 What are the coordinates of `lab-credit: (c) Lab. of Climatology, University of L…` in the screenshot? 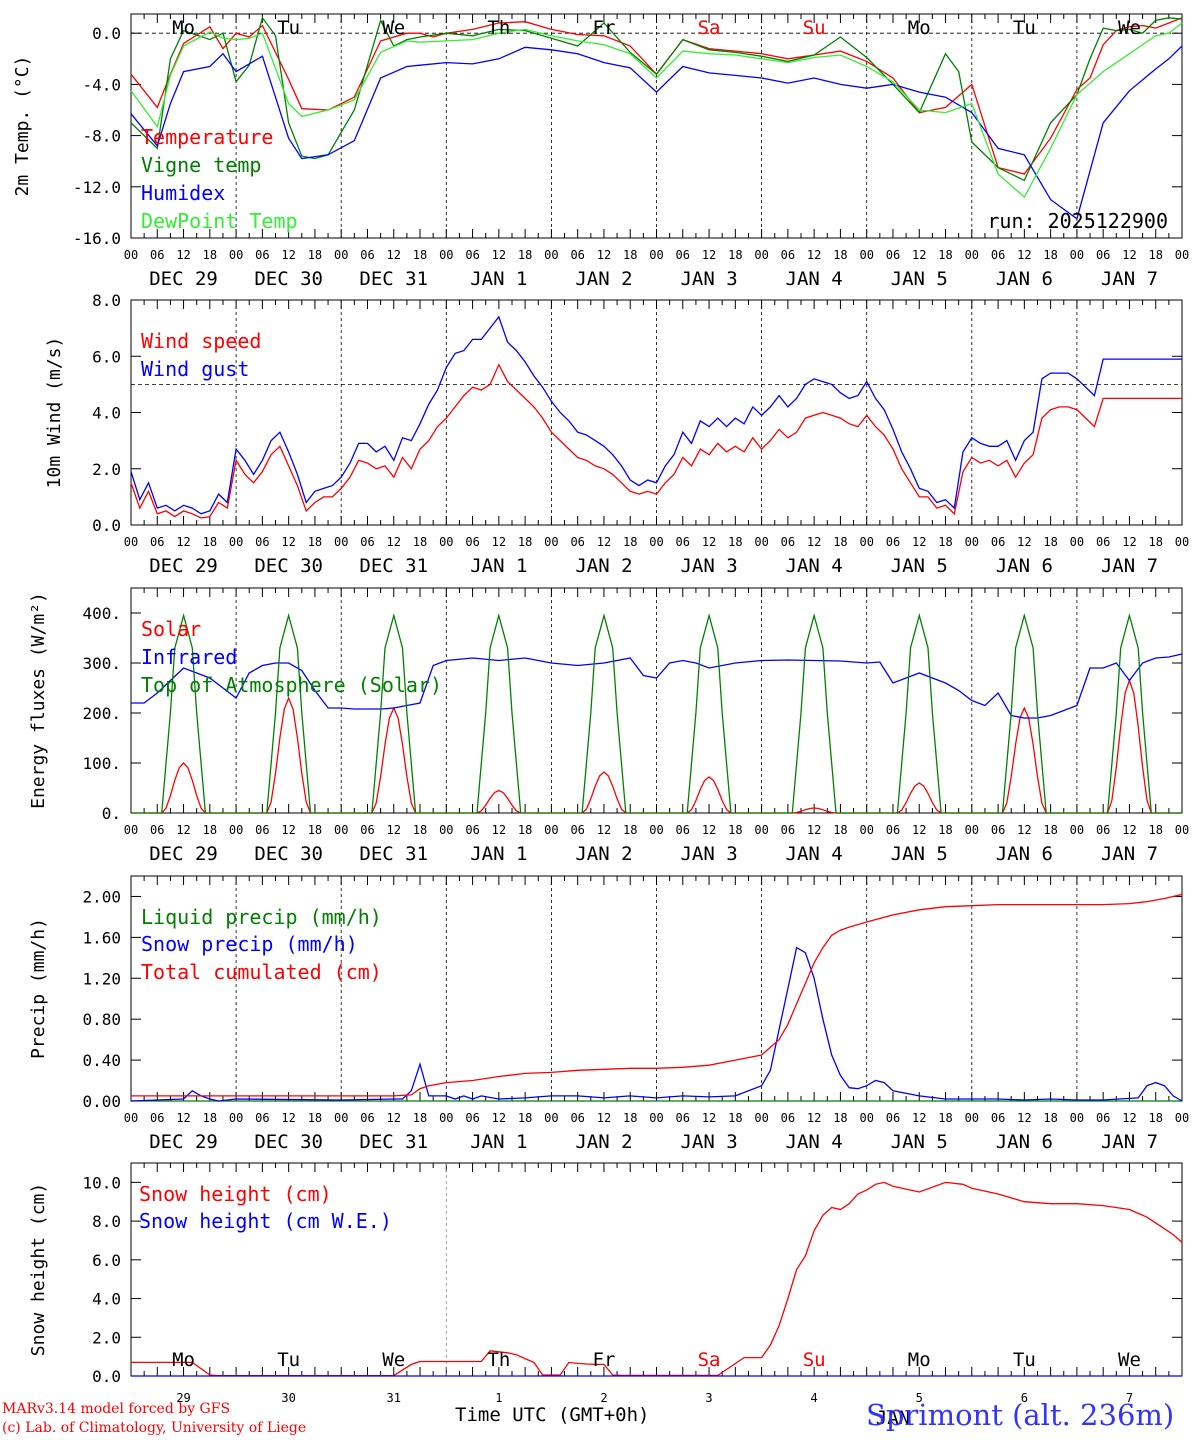 It's located at (154, 1428).